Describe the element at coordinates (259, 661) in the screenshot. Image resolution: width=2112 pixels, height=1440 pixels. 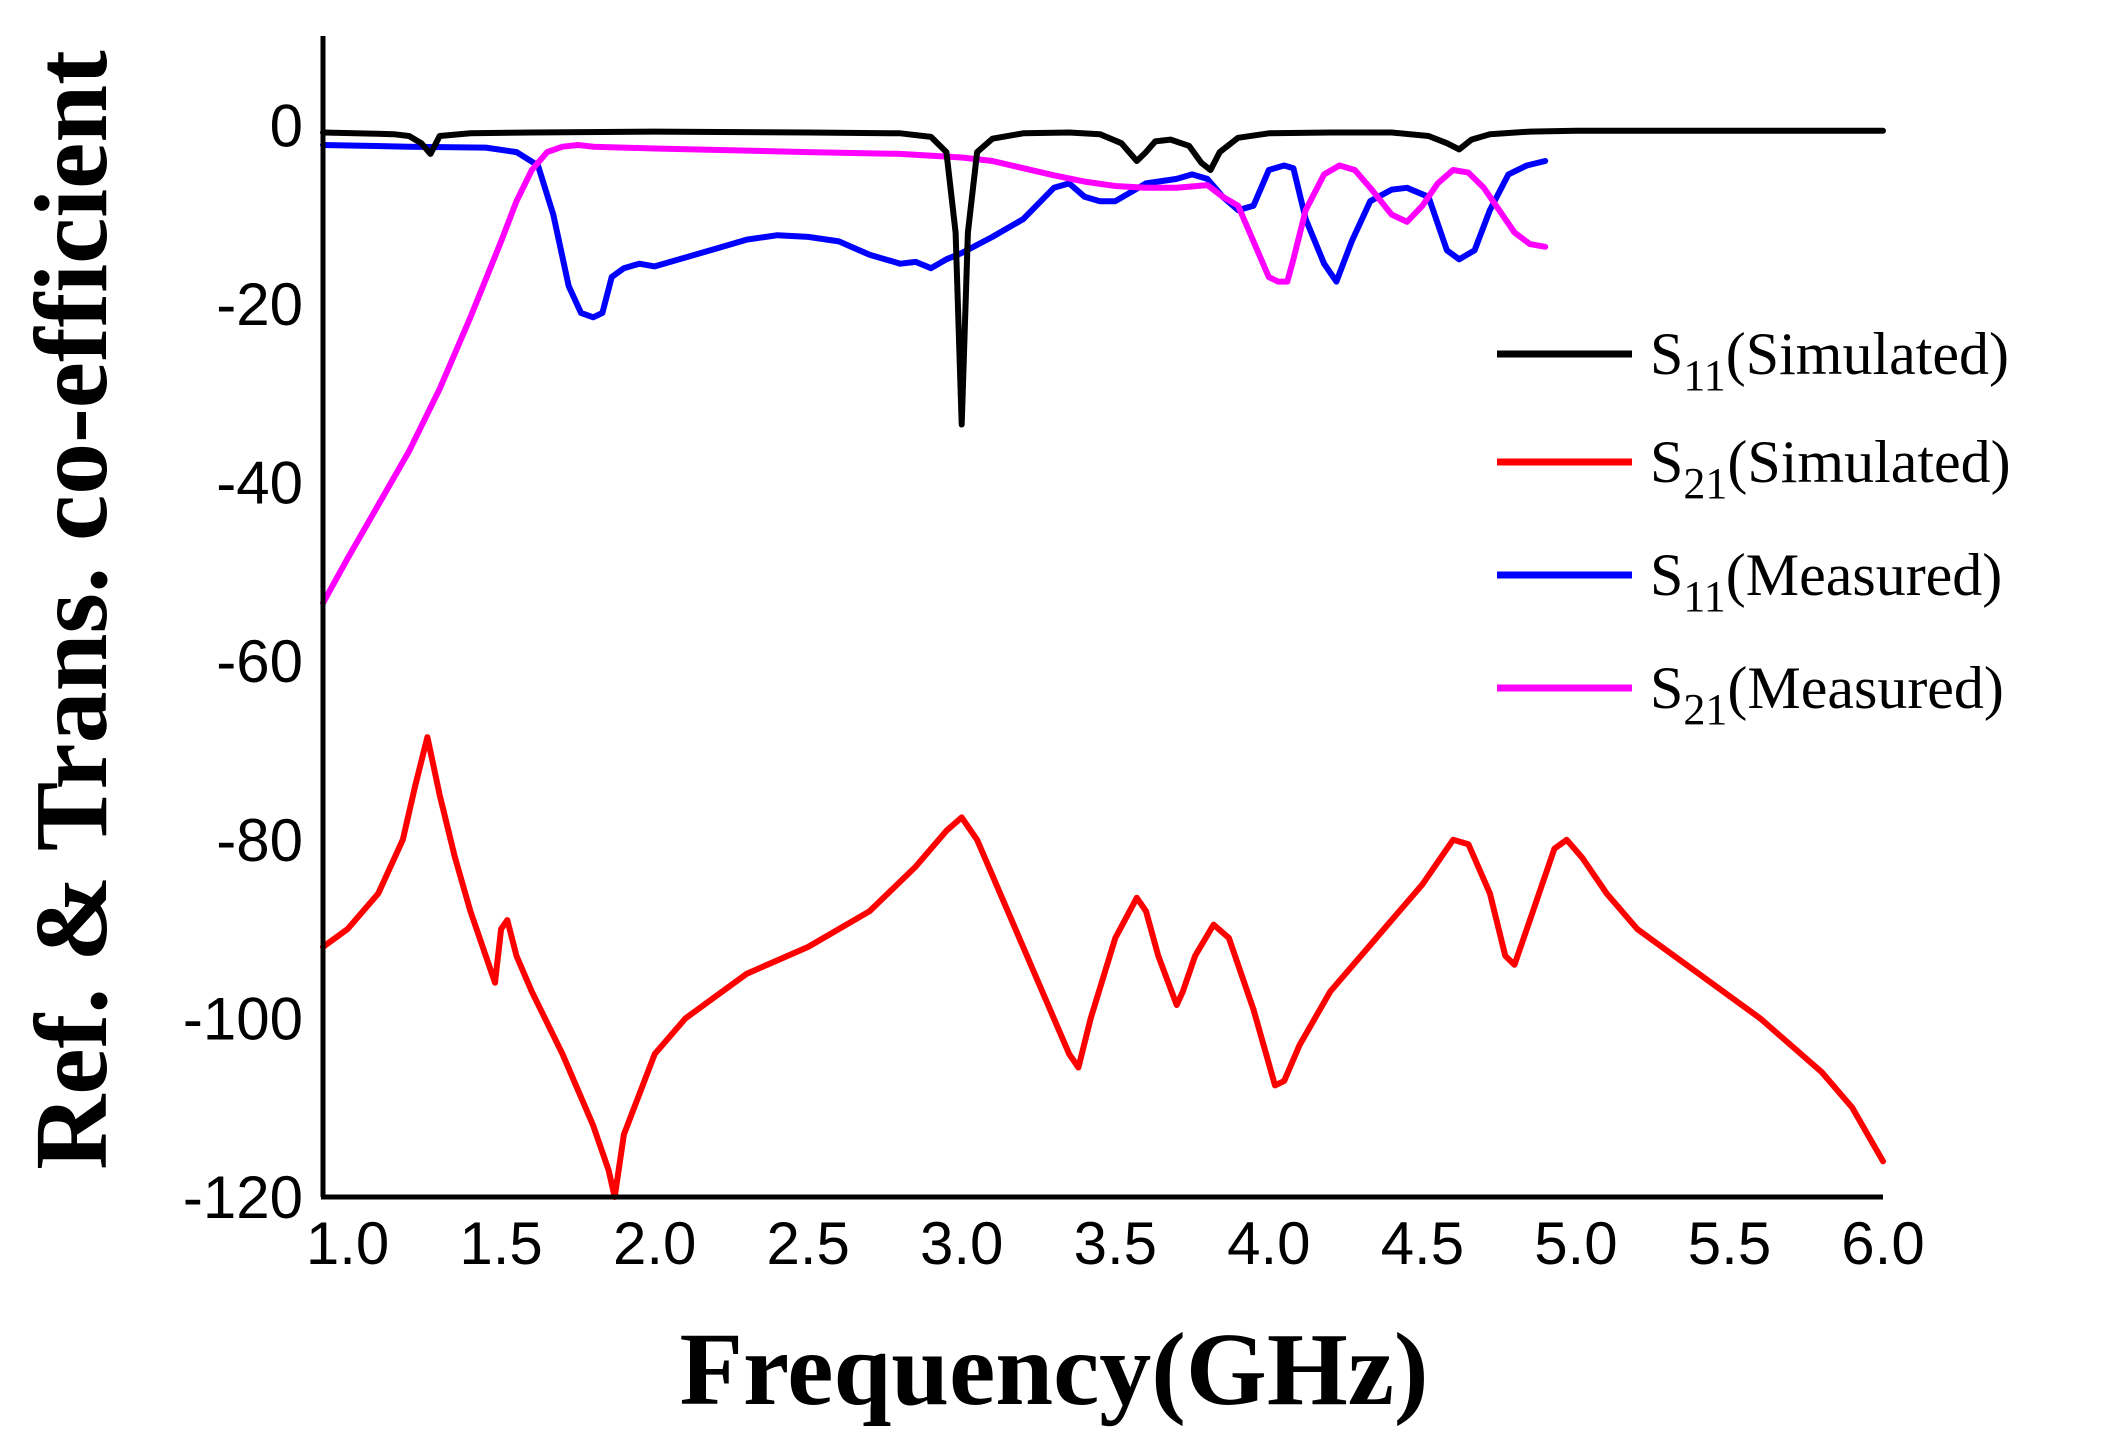
I see `y-tick-label: -60` at that location.